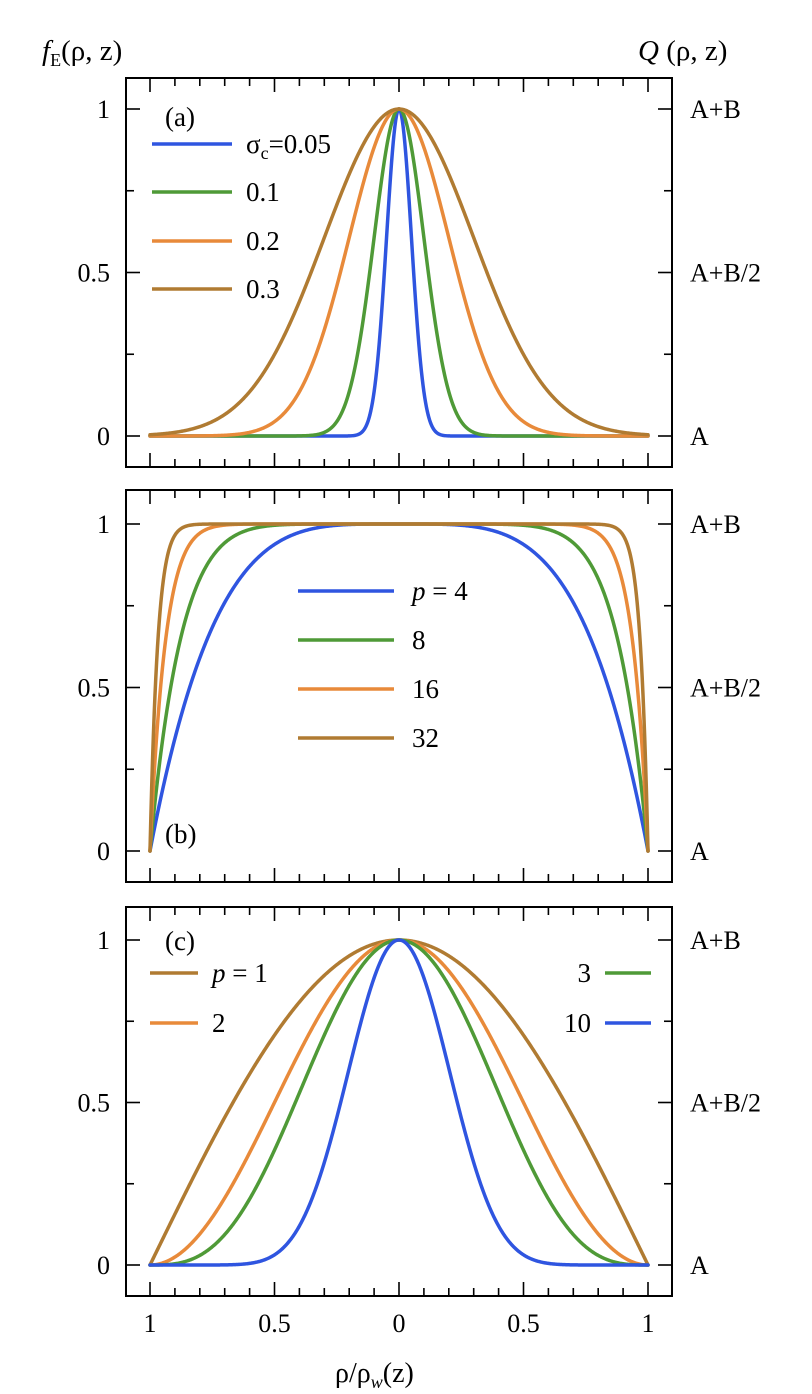  What do you see at coordinates (219, 1023) in the screenshot?
I see `legend-label-1: 2` at bounding box center [219, 1023].